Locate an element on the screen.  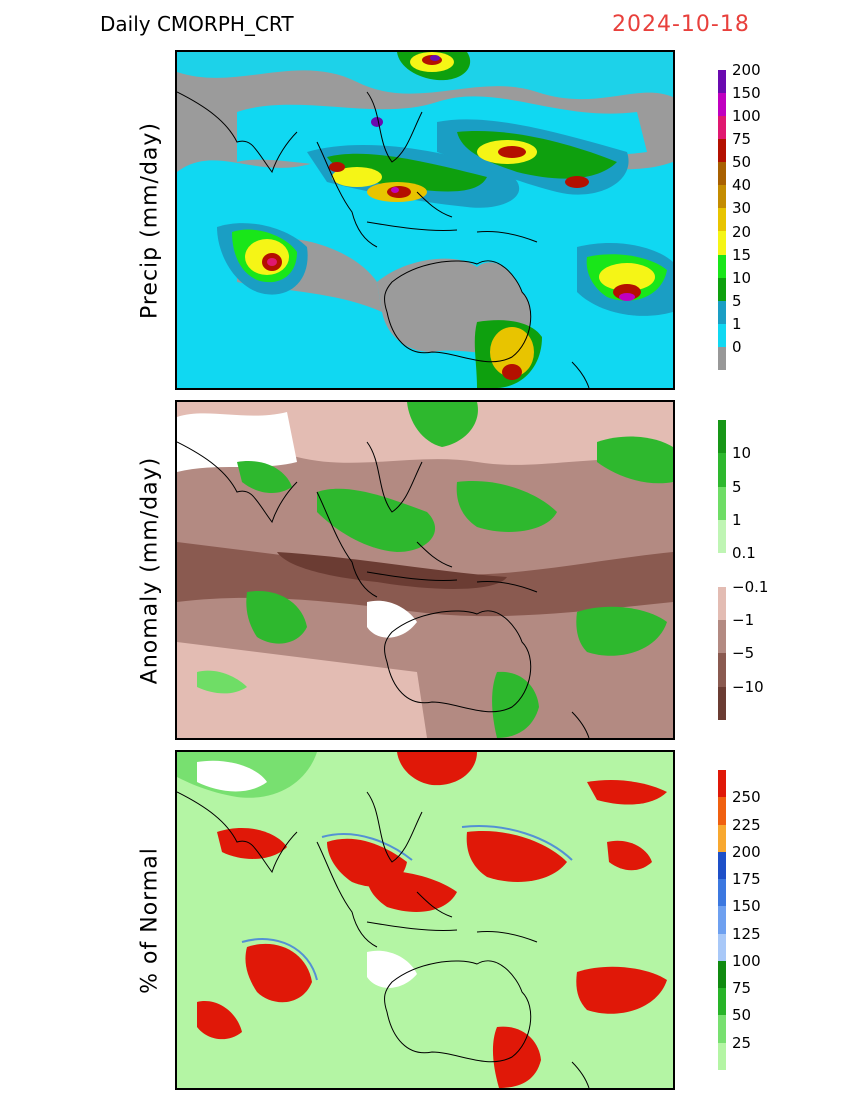
colorbar-tick-label: 175 is located at coordinates (746, 879).